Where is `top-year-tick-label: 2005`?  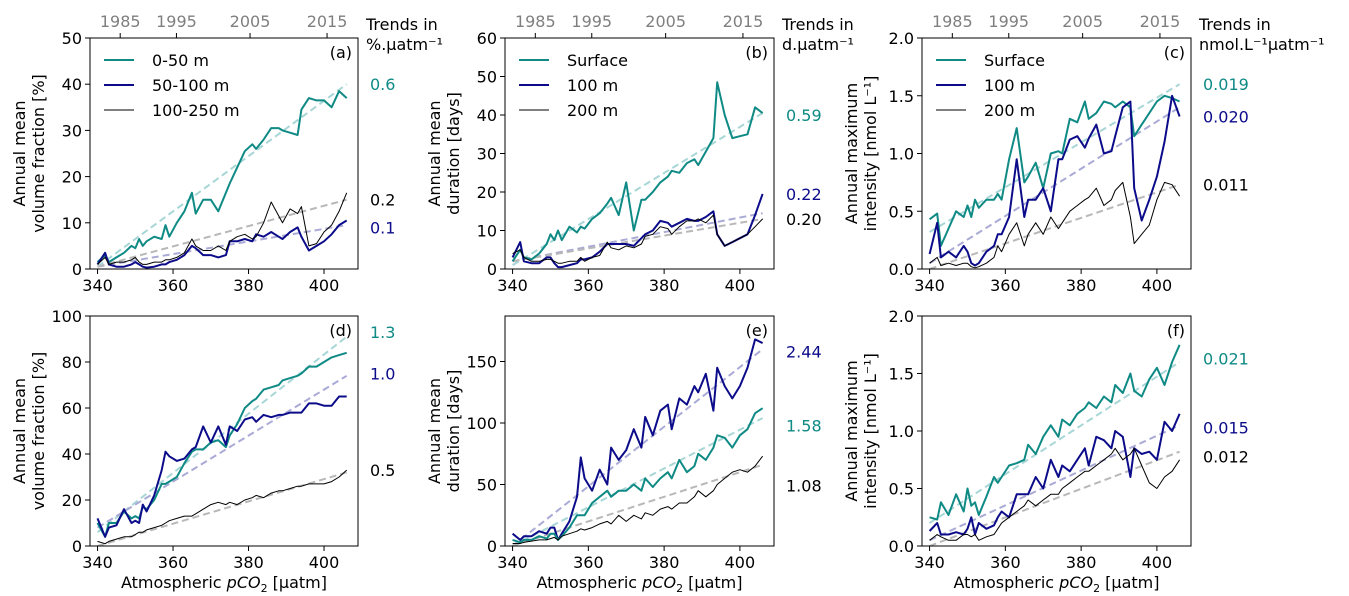
top-year-tick-label: 2005 is located at coordinates (665, 21).